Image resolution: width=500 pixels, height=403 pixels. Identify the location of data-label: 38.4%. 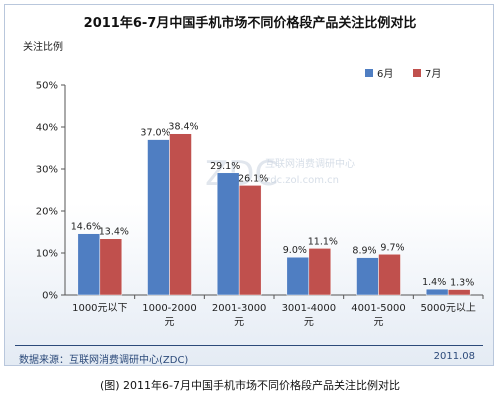
(183, 127).